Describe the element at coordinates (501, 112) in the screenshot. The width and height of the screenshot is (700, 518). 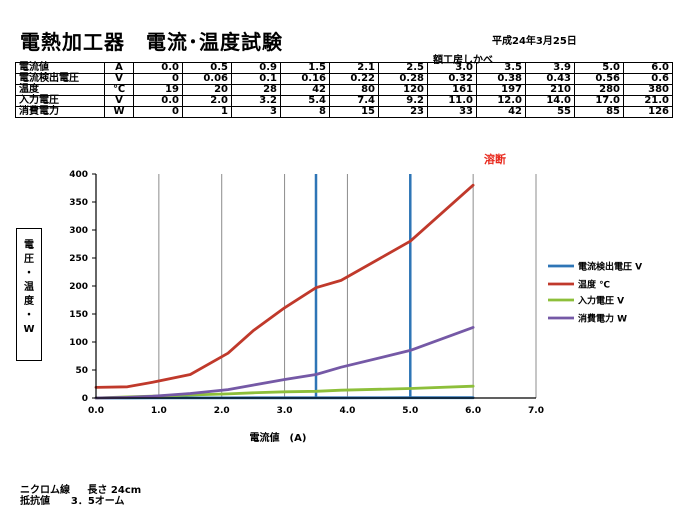
I see `table-cell: 42` at that location.